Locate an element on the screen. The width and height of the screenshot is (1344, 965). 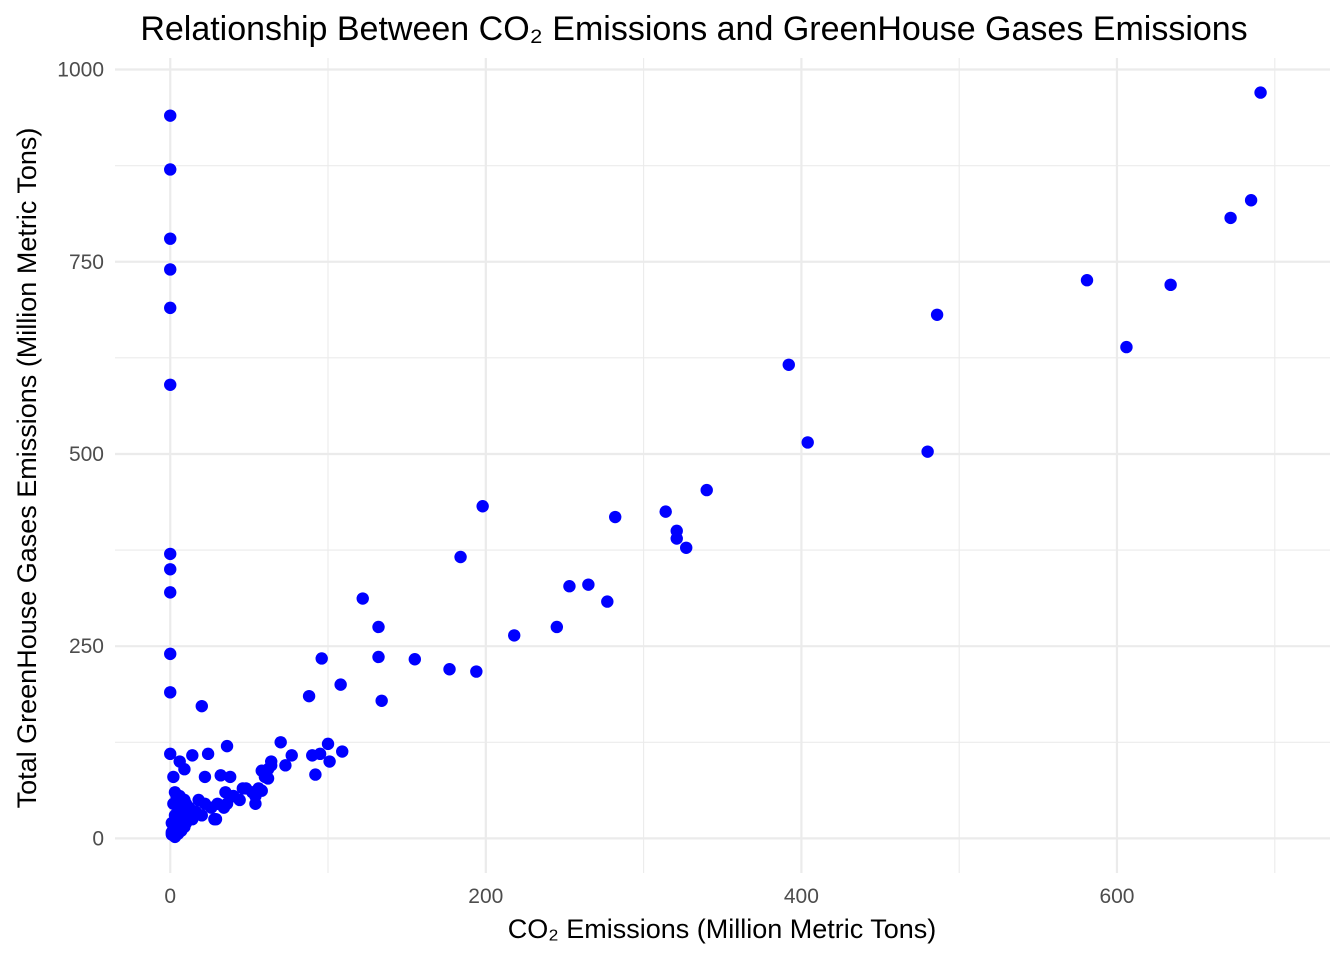
y-axis-ticks: 0 250 500 750 1000 is located at coordinates (80, 455).